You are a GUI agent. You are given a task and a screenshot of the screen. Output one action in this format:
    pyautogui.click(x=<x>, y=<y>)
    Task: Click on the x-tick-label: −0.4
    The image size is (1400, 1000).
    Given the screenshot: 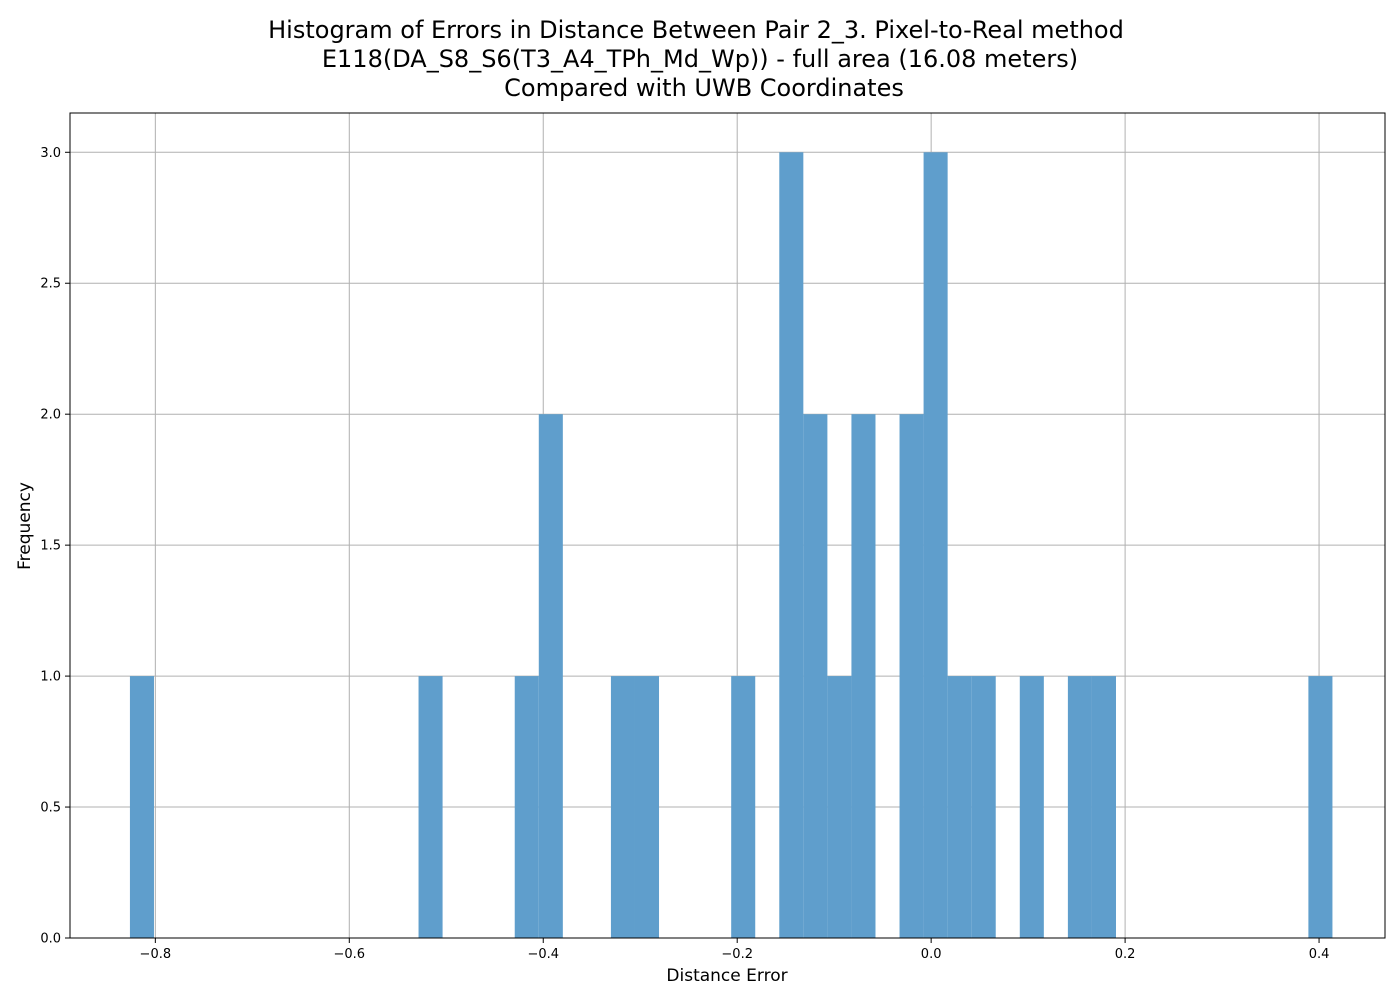 What is the action you would take?
    pyautogui.click(x=543, y=954)
    